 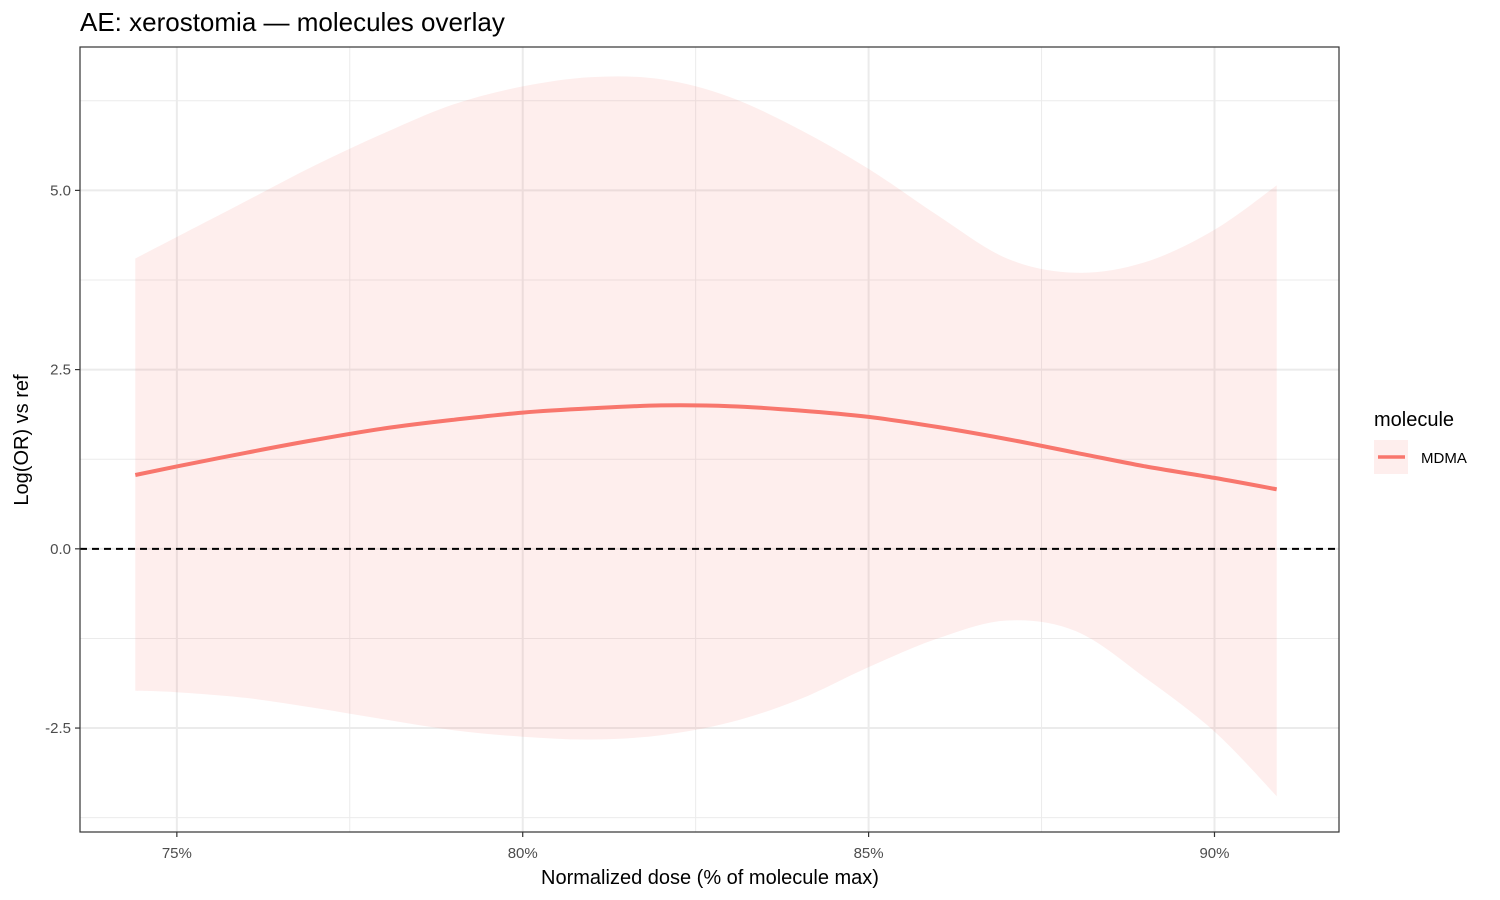 What do you see at coordinates (710, 878) in the screenshot?
I see `x-axis-title: Normalized dose (% of molecule max)` at bounding box center [710, 878].